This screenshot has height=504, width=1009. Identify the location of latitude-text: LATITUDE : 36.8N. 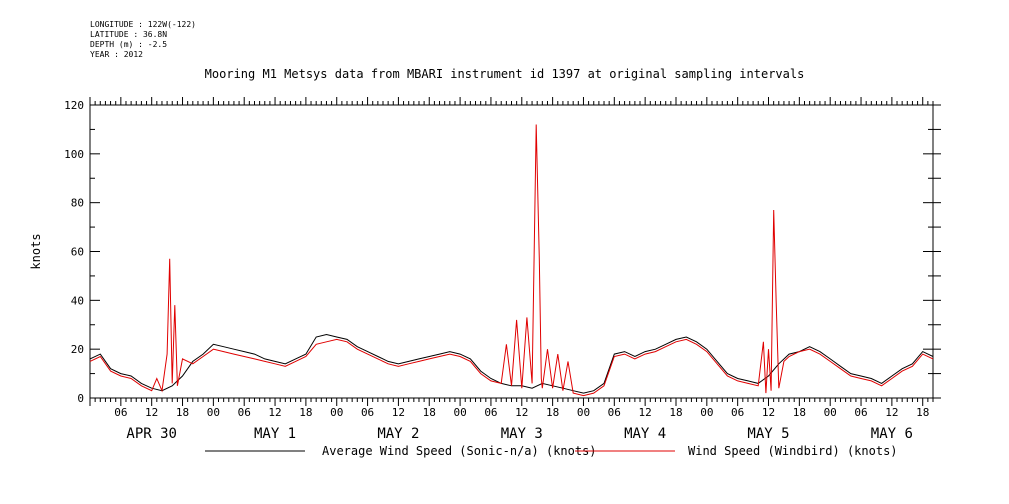
(129, 34).